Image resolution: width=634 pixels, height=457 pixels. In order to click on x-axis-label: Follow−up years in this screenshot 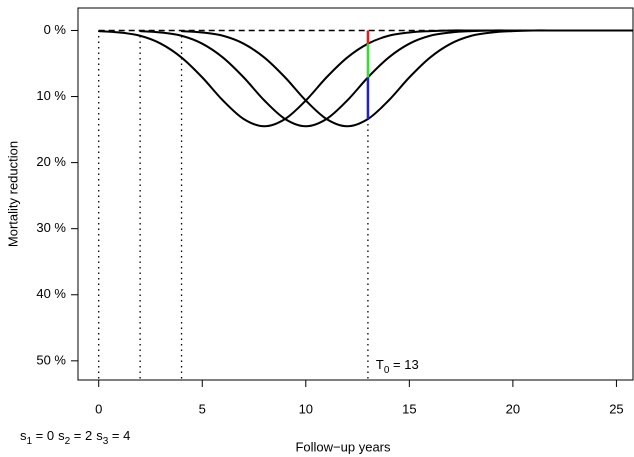, I will do `click(343, 446)`.